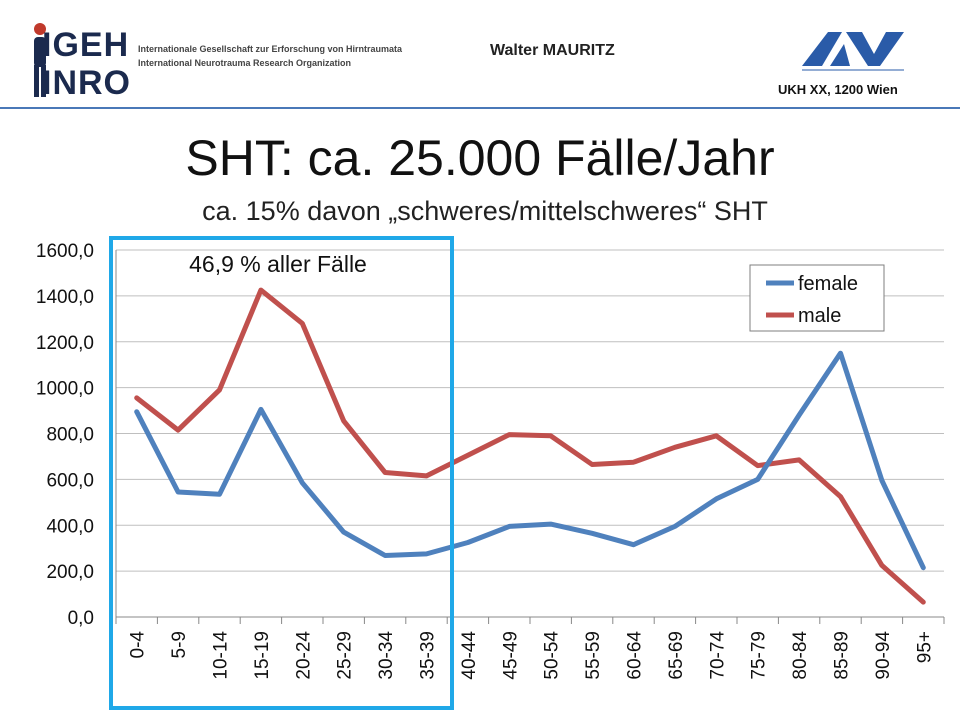  What do you see at coordinates (303, 655) in the screenshot?
I see `x-tick-label: 20-24` at bounding box center [303, 655].